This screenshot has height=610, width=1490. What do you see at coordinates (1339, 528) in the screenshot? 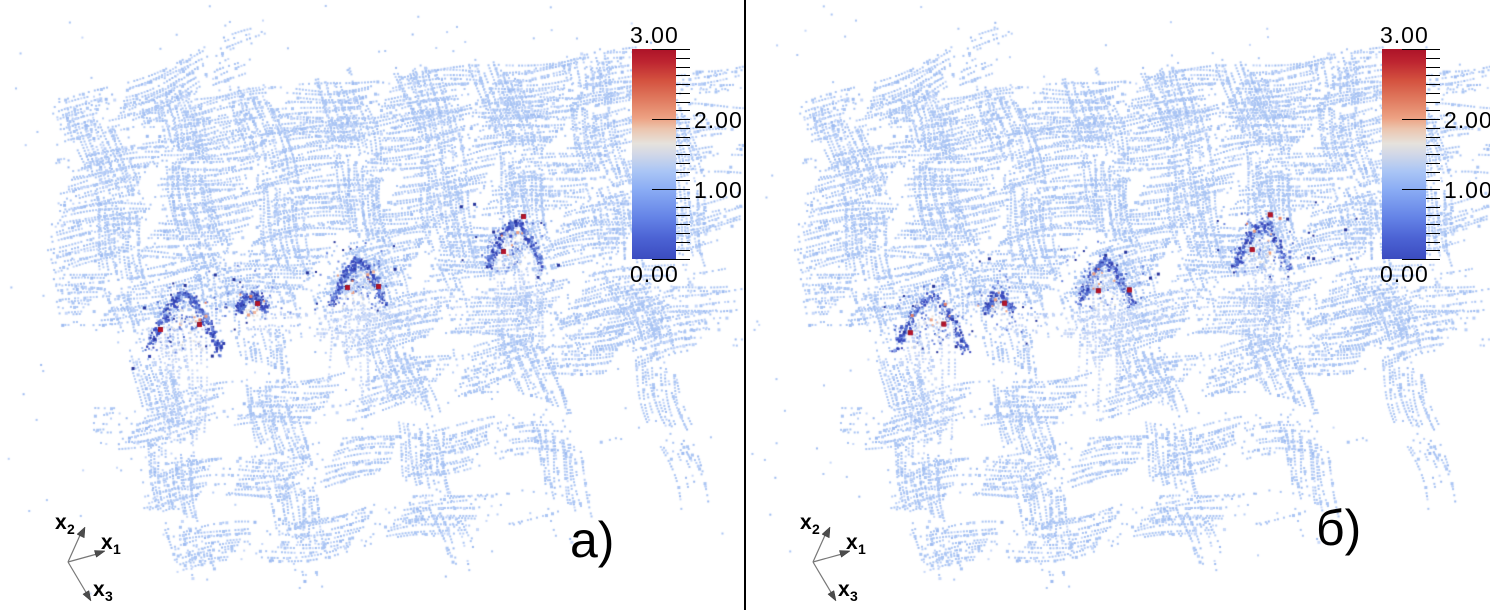
I see `panel-label-b: б)` at bounding box center [1339, 528].